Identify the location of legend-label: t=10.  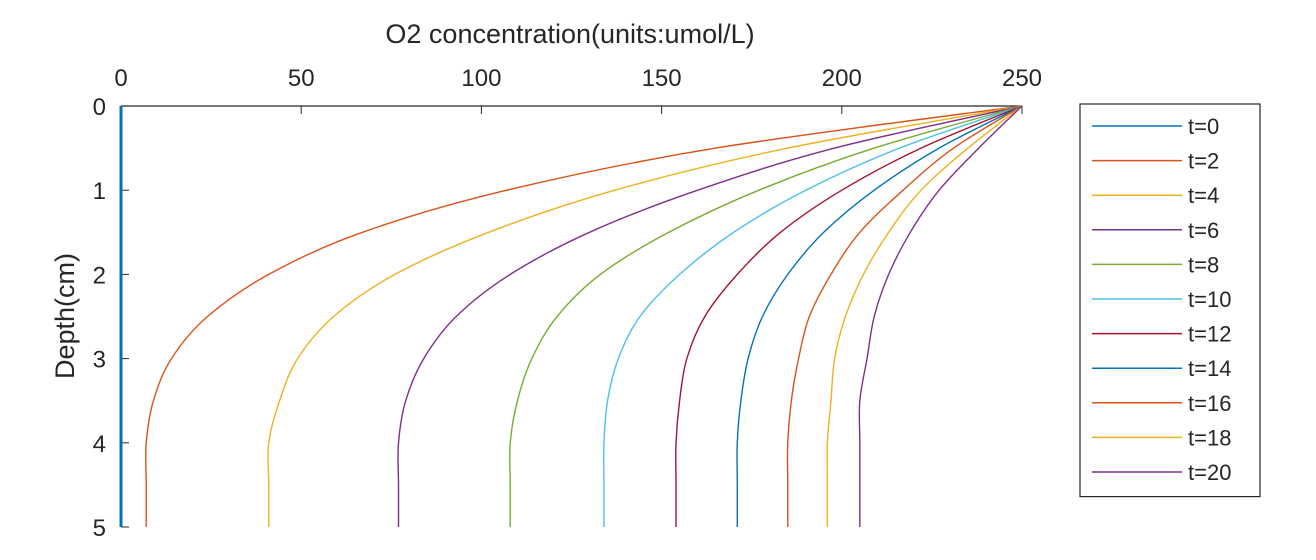
(1209, 299).